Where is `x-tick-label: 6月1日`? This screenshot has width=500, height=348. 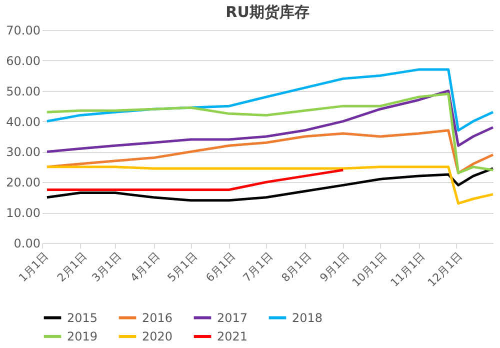 x-tick-label: 6月1日 is located at coordinates (220, 267).